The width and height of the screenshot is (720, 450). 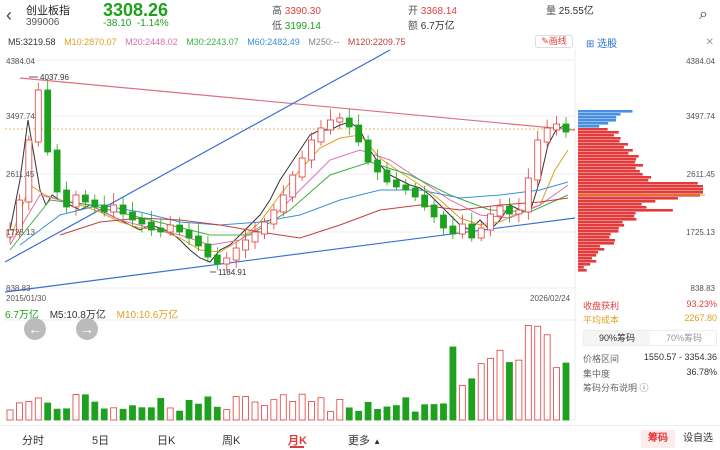 I want to click on arrow-right-icon: →, so click(x=87, y=329).